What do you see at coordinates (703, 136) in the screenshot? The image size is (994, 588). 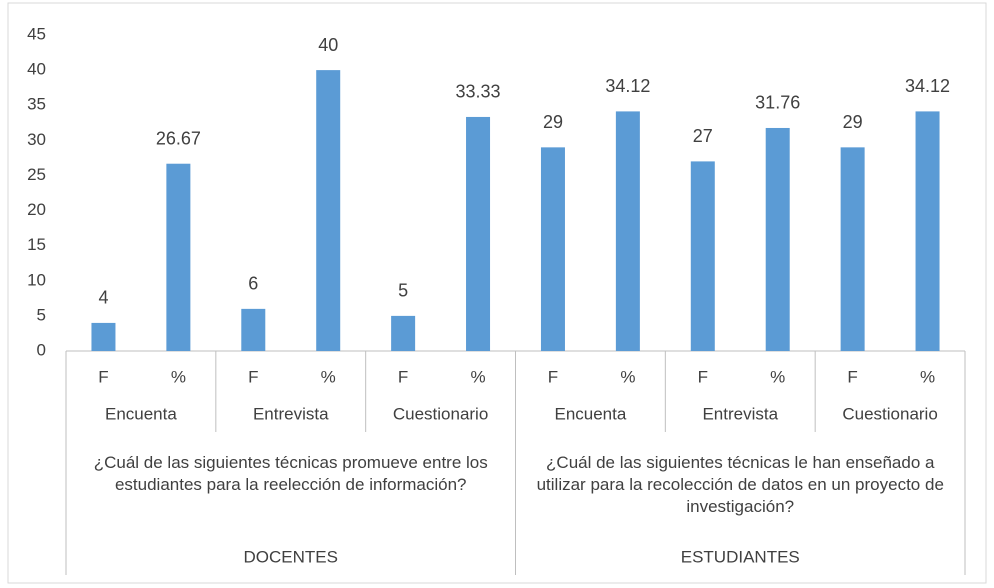 I see `data-label: 27` at bounding box center [703, 136].